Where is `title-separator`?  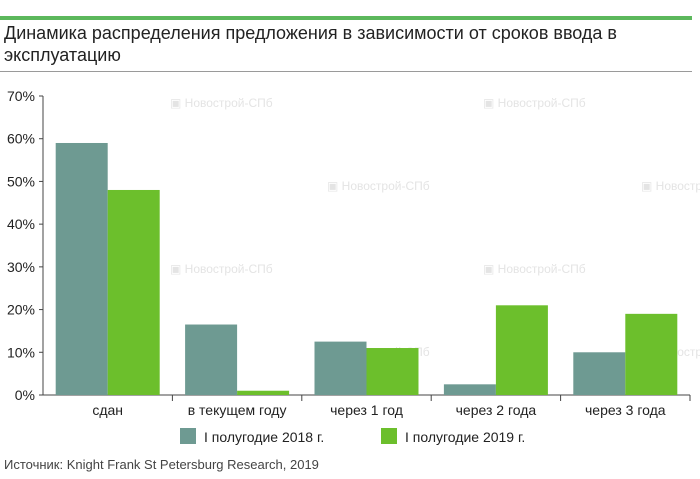 title-separator is located at coordinates (346, 71).